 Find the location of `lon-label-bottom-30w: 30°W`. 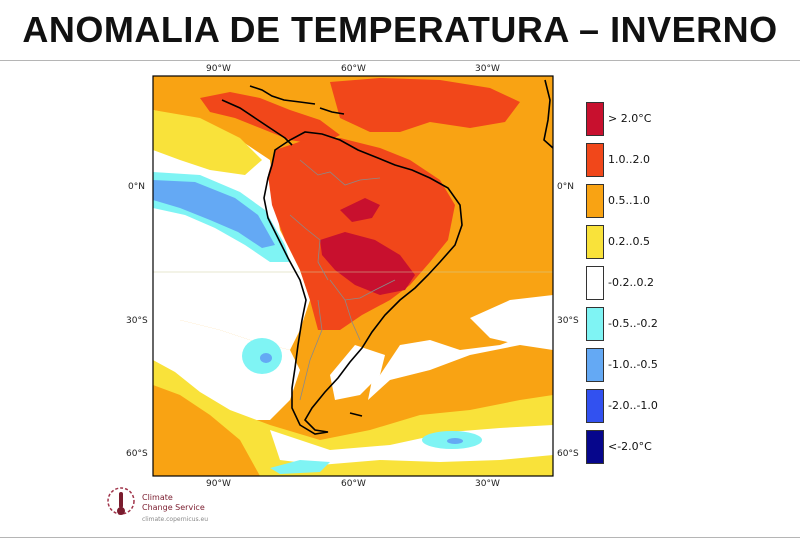

lon-label-bottom-30w: 30°W is located at coordinates (487, 484).